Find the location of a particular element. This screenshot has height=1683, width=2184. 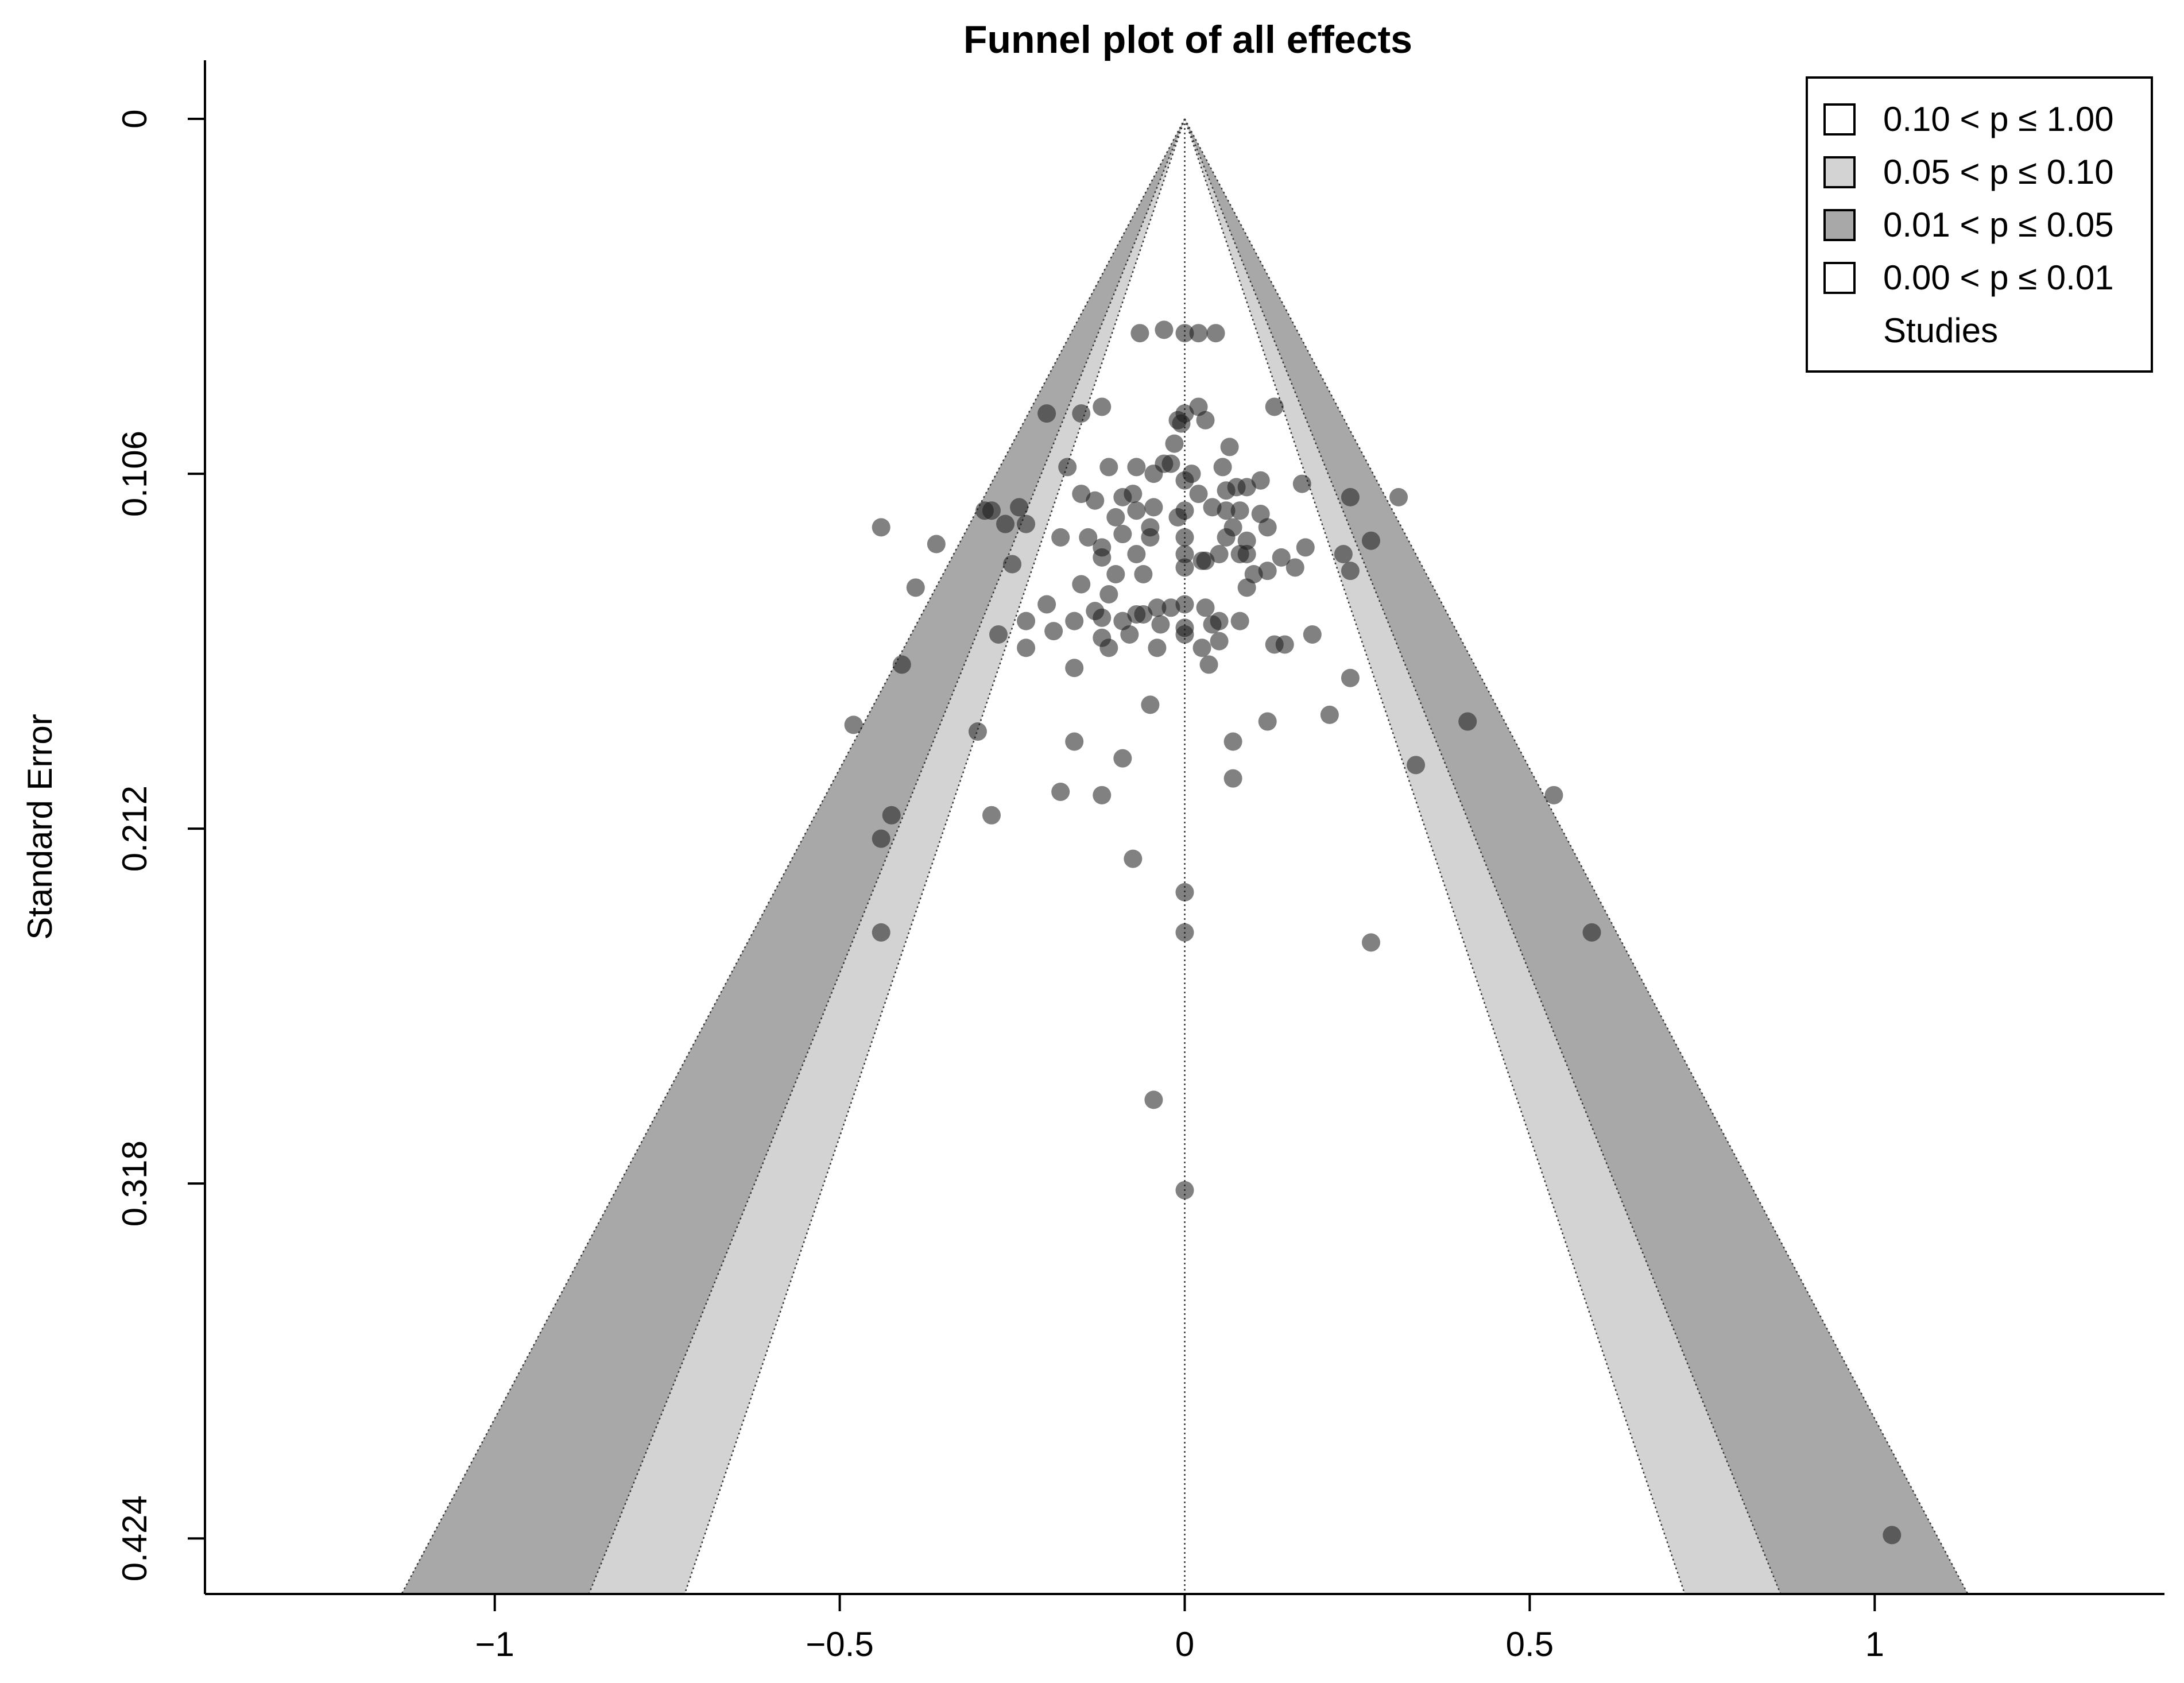

chart-title: Funnel plot of all effects is located at coordinates (1187, 39).